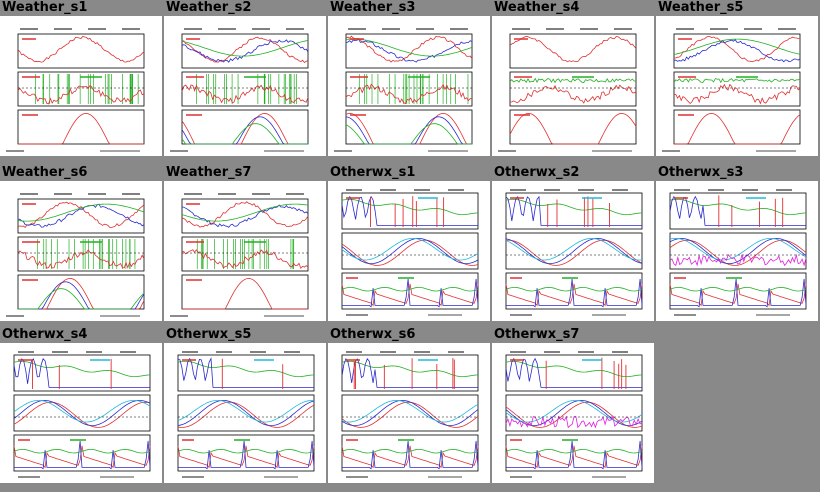 The image size is (820, 492). Describe the element at coordinates (209, 334) in the screenshot. I see `thumbnail-title: Otherwx_s5` at that location.